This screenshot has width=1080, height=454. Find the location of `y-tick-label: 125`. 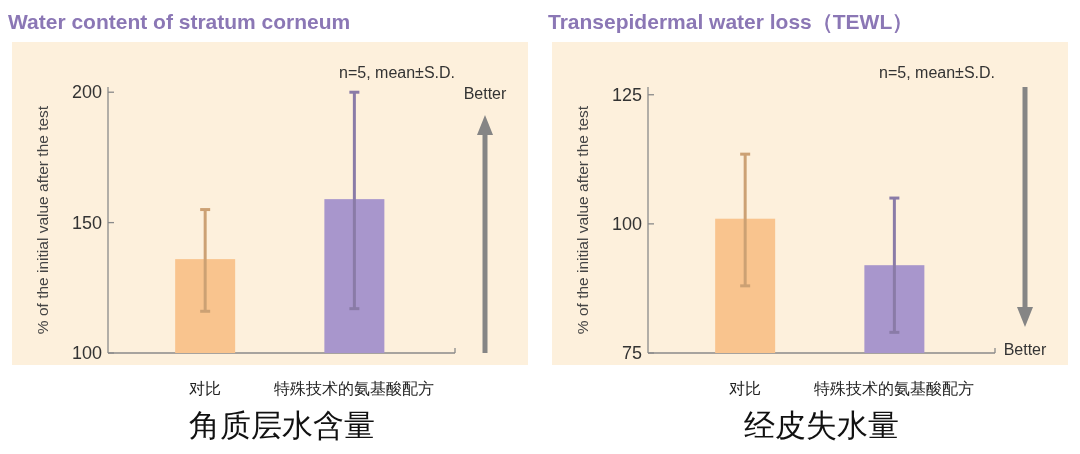

y-tick-label: 125 is located at coordinates (626, 94).